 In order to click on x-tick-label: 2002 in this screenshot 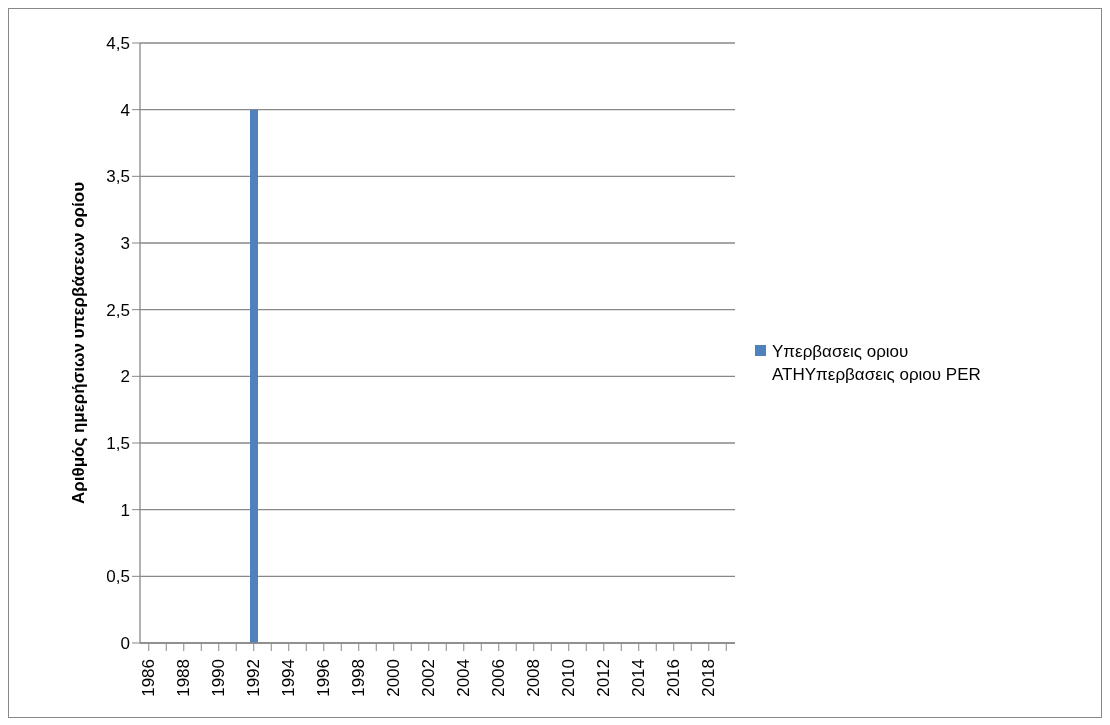, I will do `click(428, 678)`.